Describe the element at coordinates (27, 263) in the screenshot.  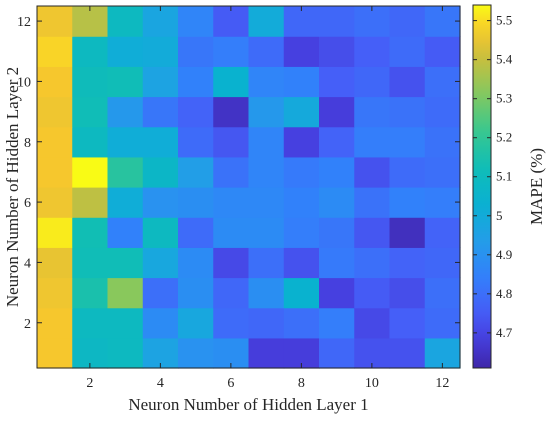
I see `y-tick-label: 4` at that location.